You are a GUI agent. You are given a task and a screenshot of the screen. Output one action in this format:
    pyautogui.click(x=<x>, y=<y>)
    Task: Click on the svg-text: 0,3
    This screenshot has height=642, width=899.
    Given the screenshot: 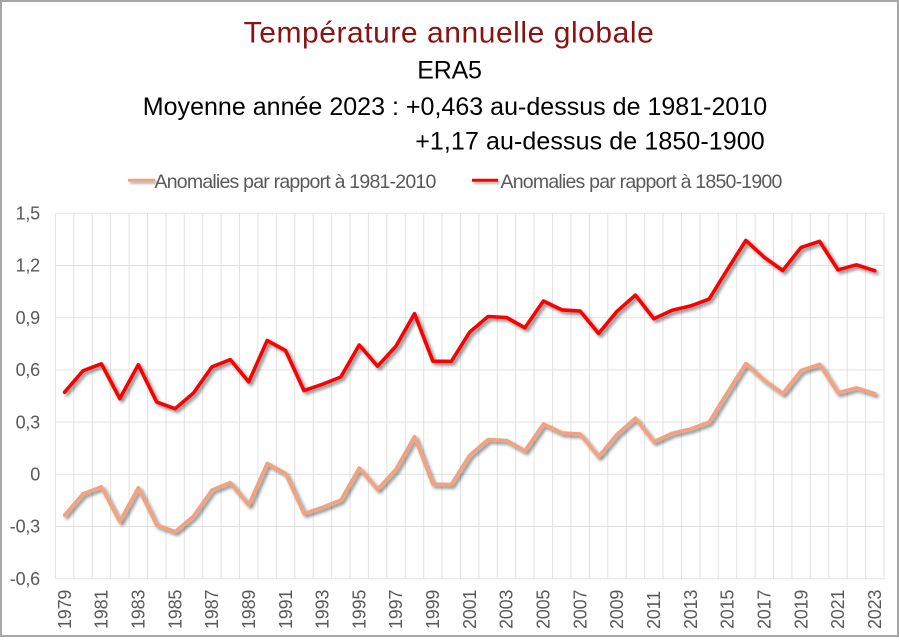 What is the action you would take?
    pyautogui.click(x=28, y=422)
    